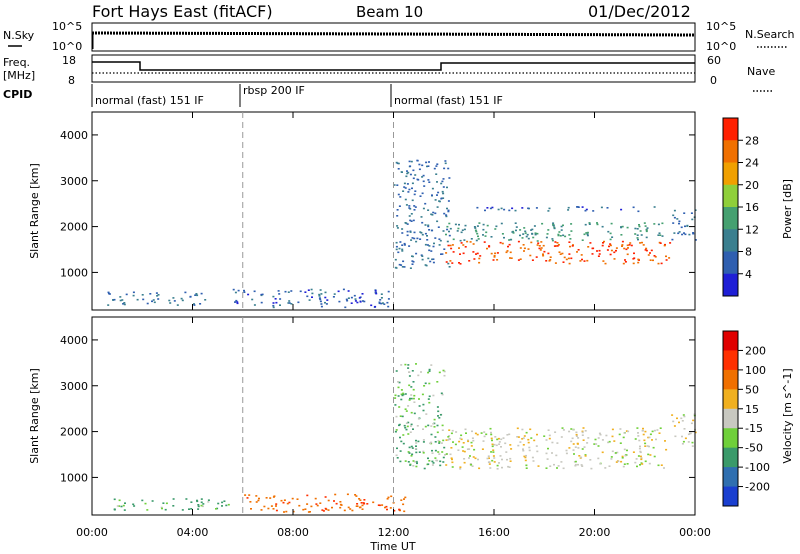 The width and height of the screenshot is (800, 554). What do you see at coordinates (393, 68) in the screenshot?
I see `freq-frame` at bounding box center [393, 68].